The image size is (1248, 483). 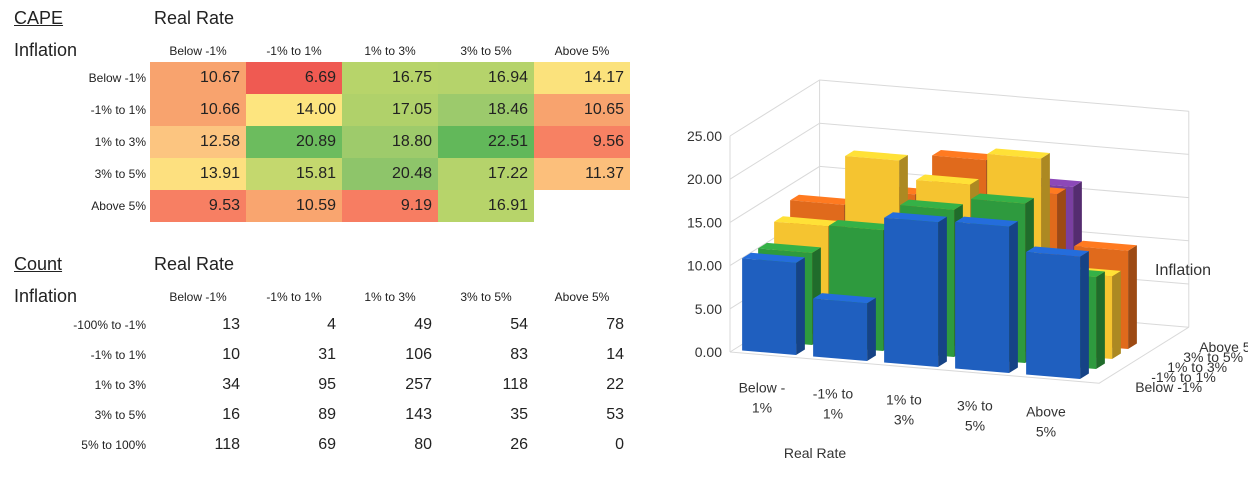 What do you see at coordinates (418, 414) in the screenshot?
I see `count-cell: 143` at bounding box center [418, 414].